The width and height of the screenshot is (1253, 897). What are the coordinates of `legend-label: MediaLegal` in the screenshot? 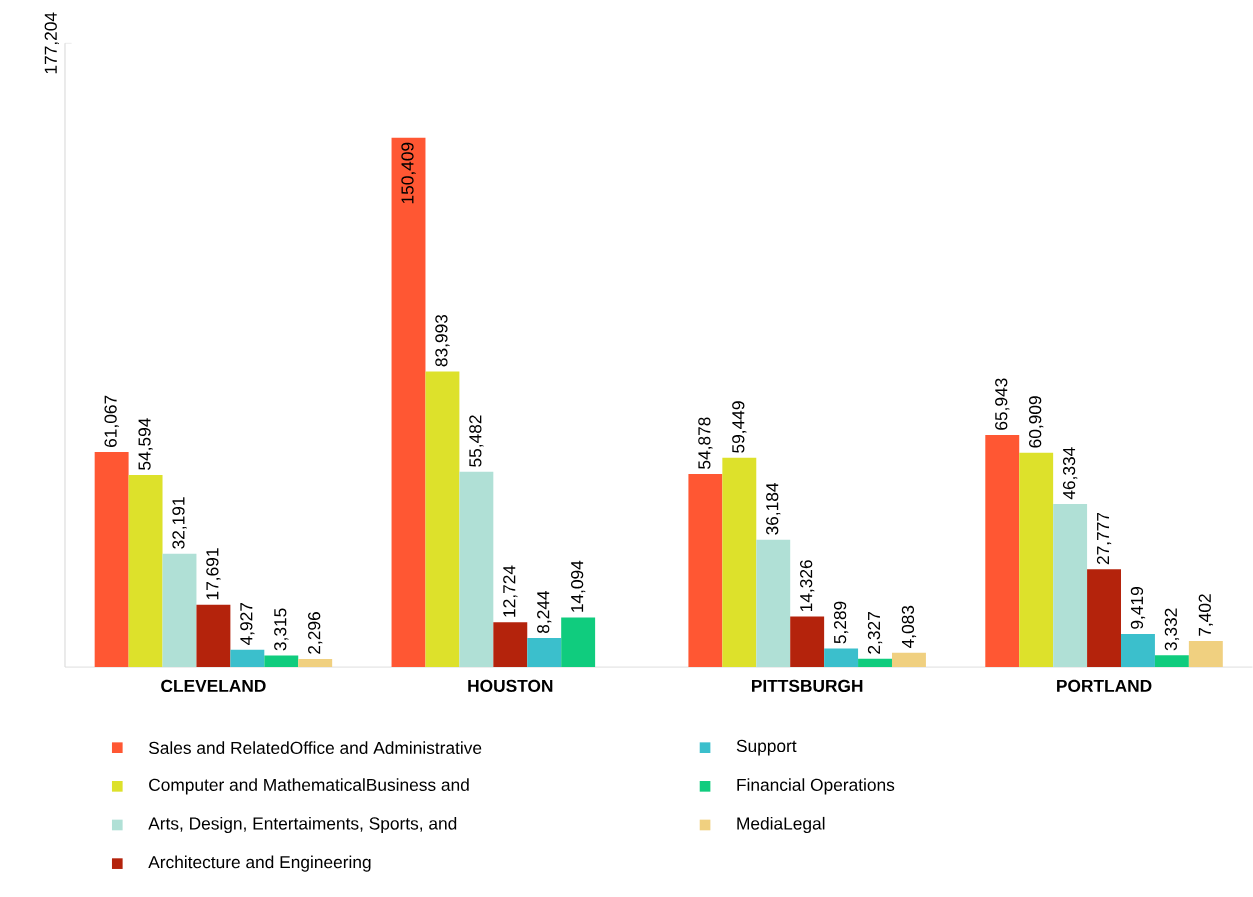 It's located at (781, 825).